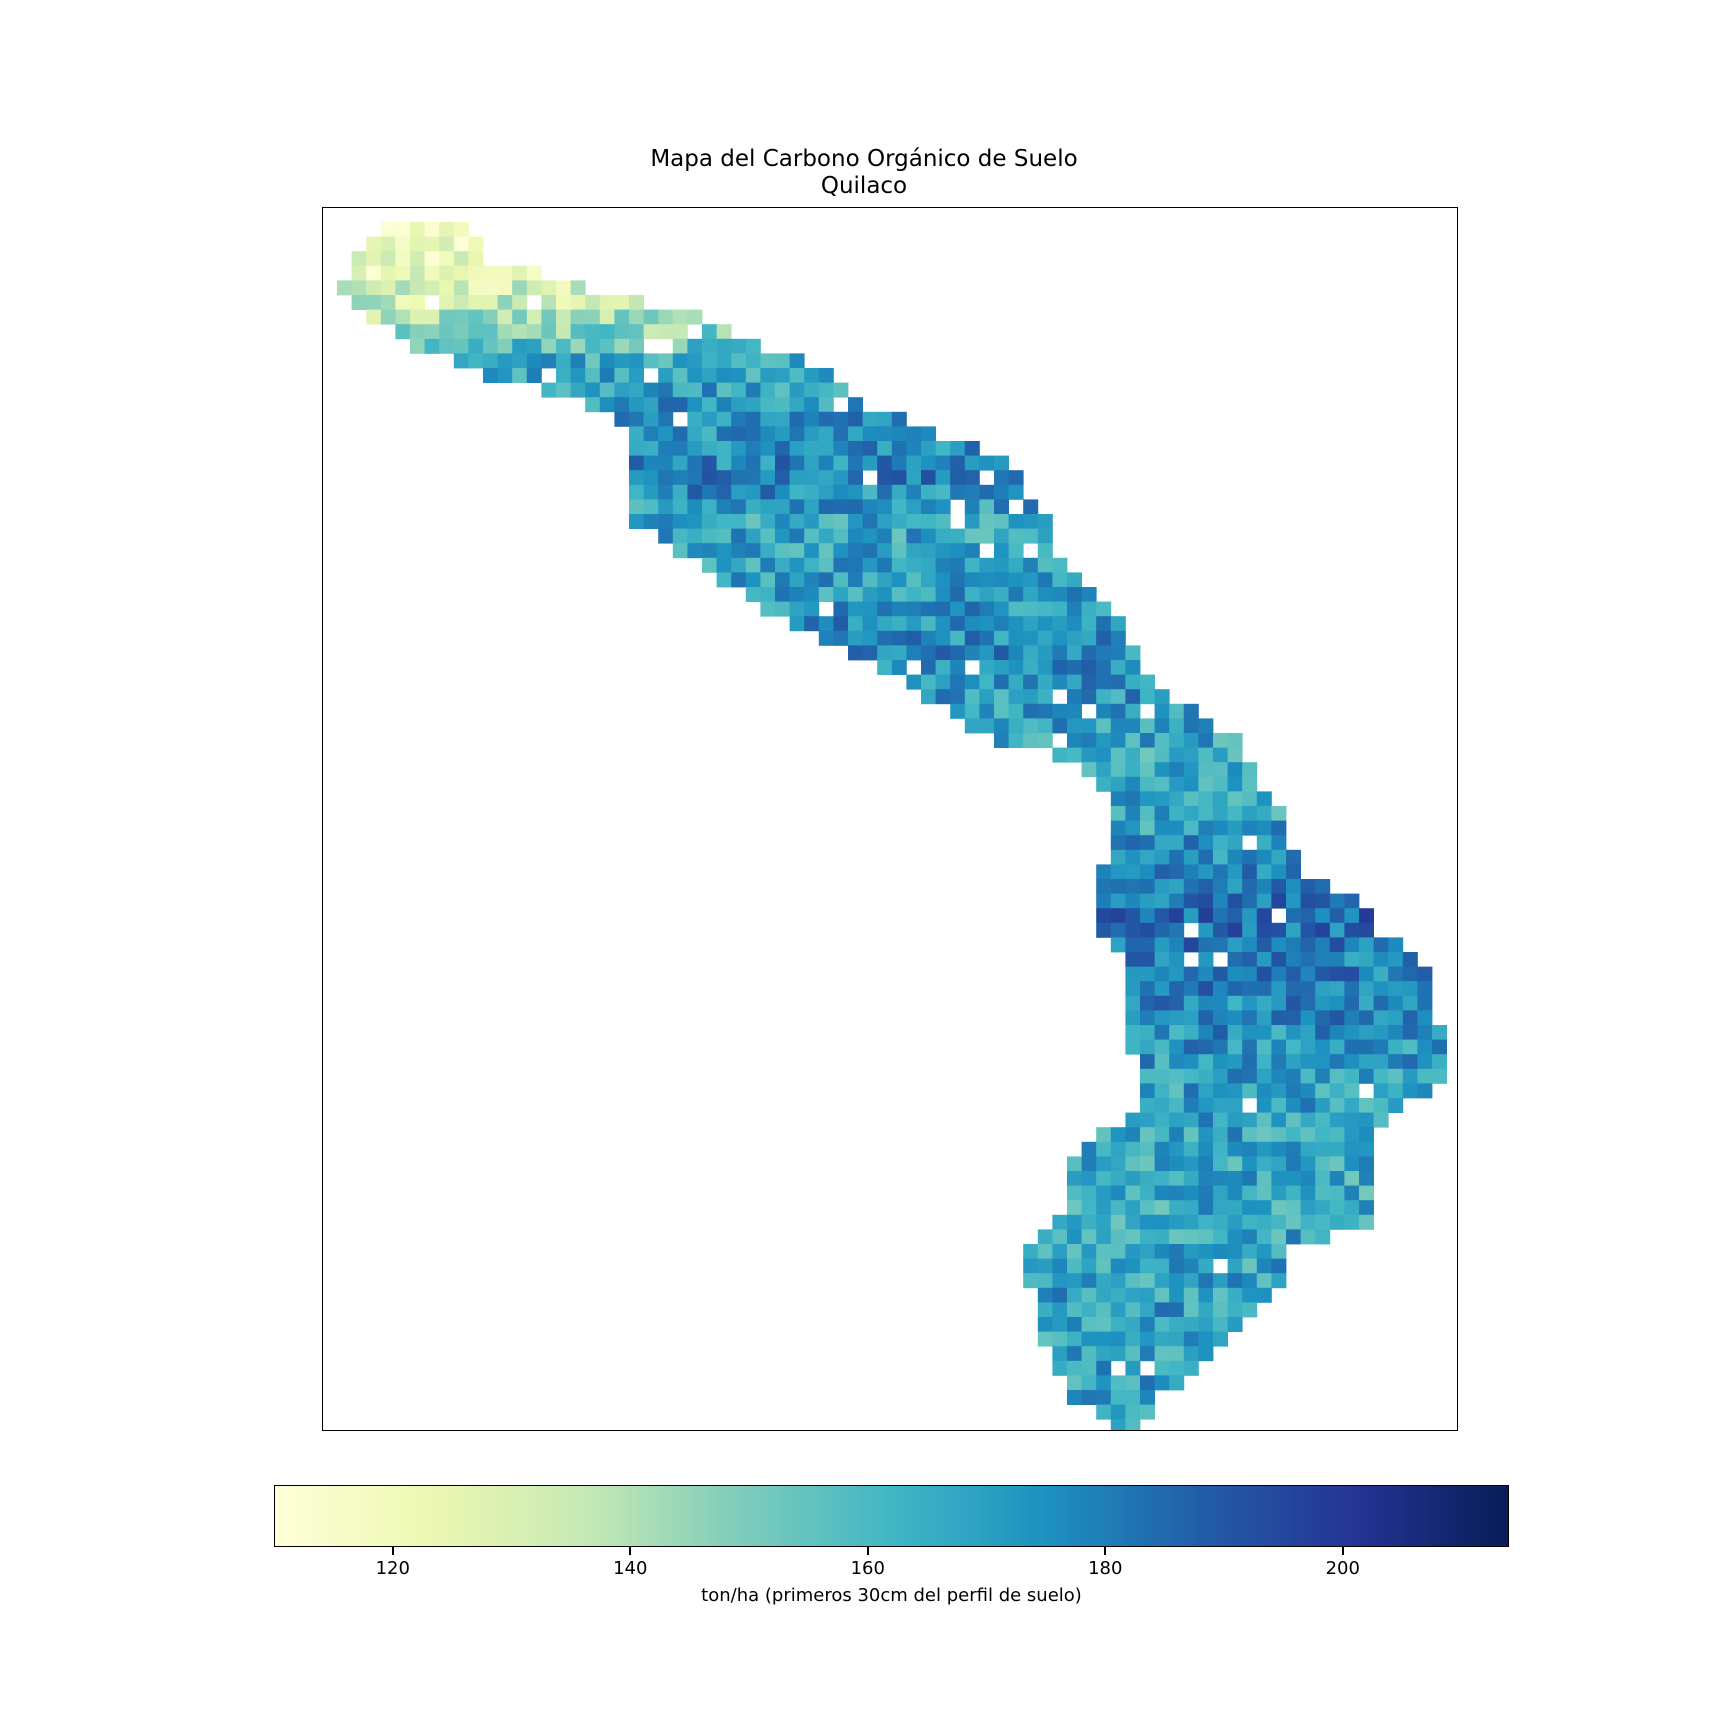 The image size is (1728, 1728). I want to click on colorbar-tick-label: 160, so click(867, 1568).